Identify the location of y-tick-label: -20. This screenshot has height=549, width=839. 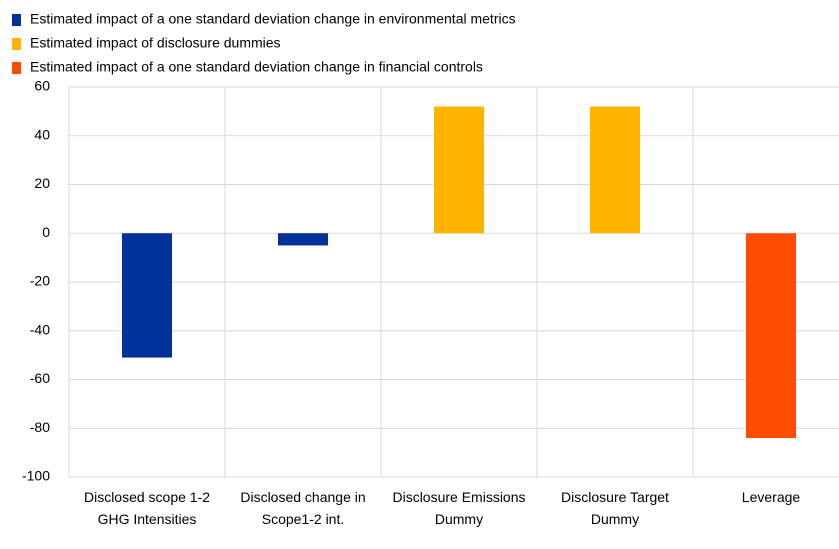
(40, 281).